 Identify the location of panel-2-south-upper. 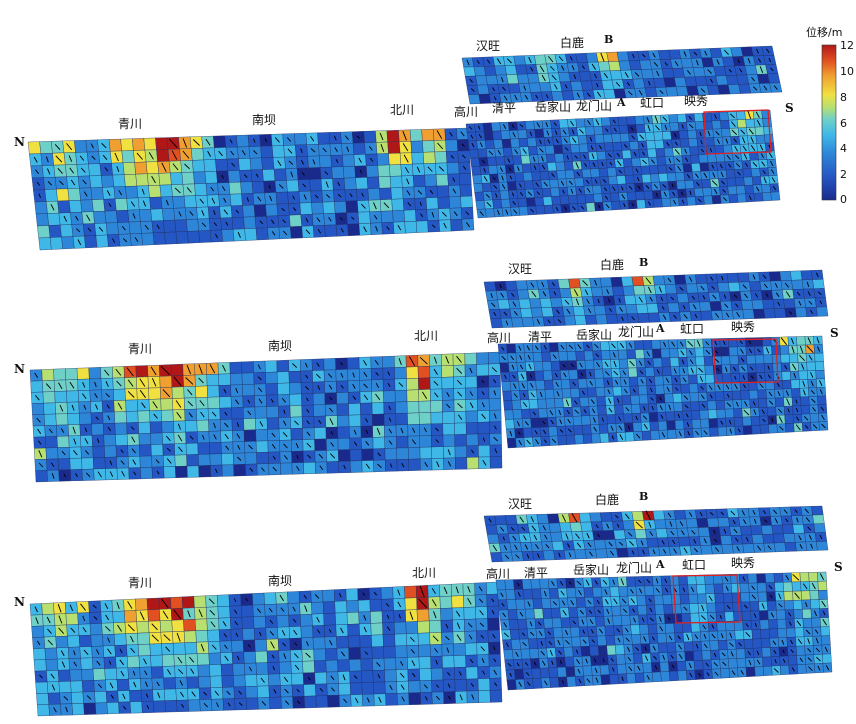
(656, 299).